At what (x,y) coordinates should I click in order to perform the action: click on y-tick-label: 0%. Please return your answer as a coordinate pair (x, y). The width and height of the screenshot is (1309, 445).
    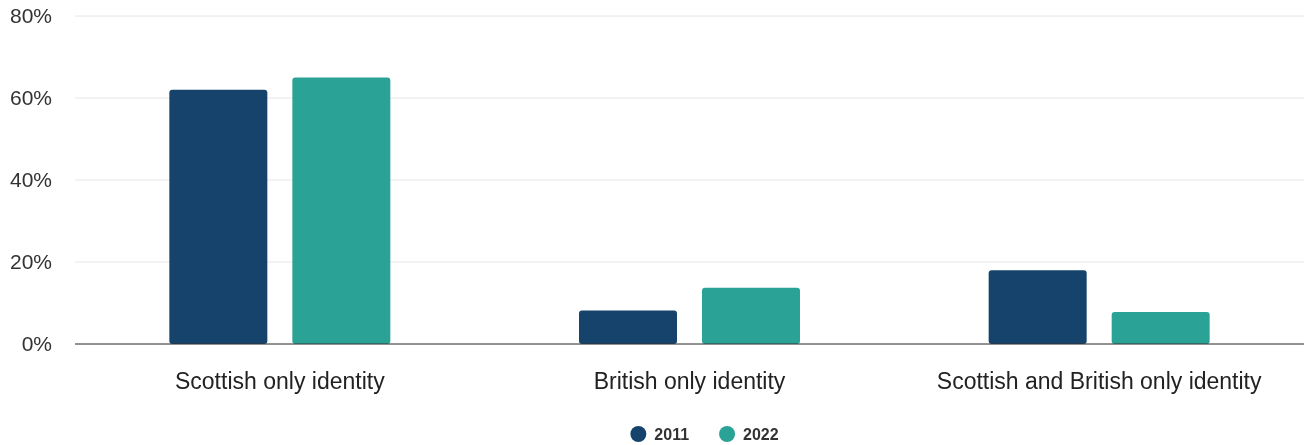
    Looking at the image, I should click on (36, 344).